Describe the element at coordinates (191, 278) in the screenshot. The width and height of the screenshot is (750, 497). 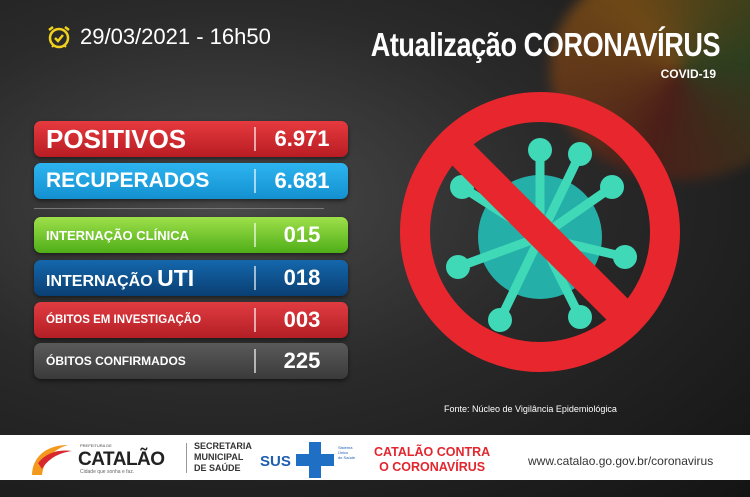
I see `stat-internacao-uti: INTERNAÇÃO UTI 018` at that location.